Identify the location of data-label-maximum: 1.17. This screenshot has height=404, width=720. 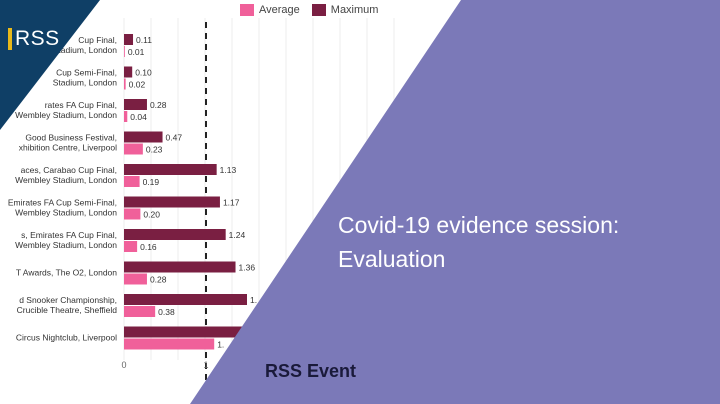
(231, 203).